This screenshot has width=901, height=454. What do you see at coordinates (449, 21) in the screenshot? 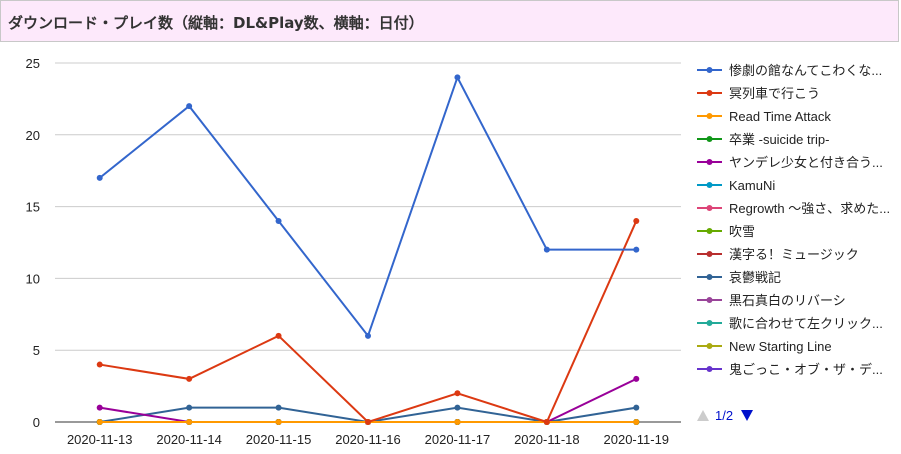
I see `chart-header: ダウンロード・プレイ数（縦軸：DL&Play数、横軸：日付）` at bounding box center [449, 21].